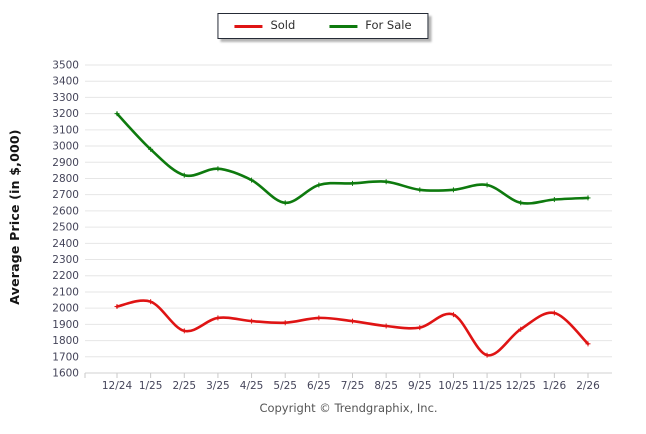 This screenshot has height=434, width=646. What do you see at coordinates (151, 386) in the screenshot?
I see `x-tick-label: 1/25` at bounding box center [151, 386].